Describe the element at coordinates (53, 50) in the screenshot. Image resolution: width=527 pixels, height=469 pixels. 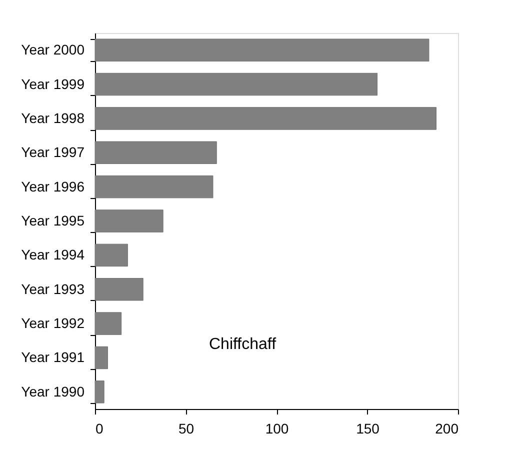
I see `y-tick-label: Year 2000` at that location.